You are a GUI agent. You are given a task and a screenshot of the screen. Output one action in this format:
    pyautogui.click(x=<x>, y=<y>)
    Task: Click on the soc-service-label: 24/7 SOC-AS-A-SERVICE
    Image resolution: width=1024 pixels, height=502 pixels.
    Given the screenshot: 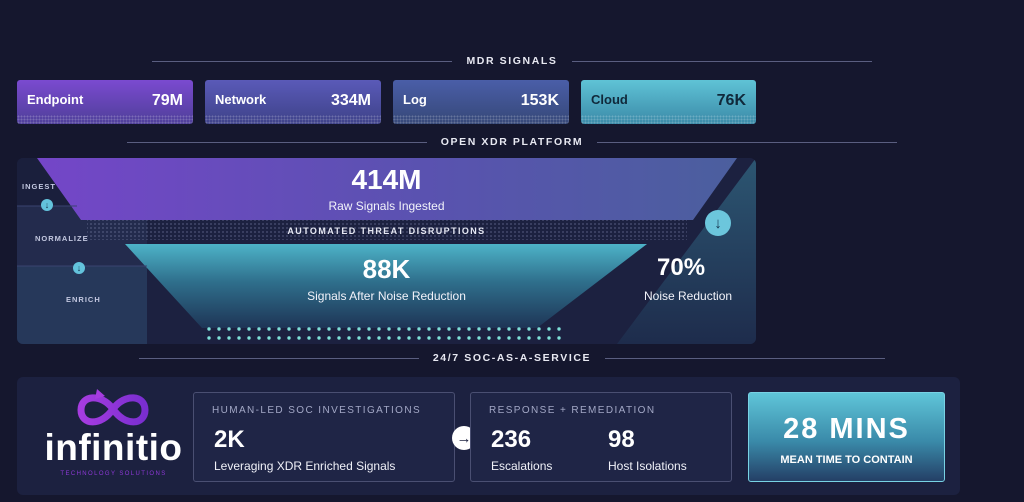 What is the action you would take?
    pyautogui.click(x=512, y=358)
    